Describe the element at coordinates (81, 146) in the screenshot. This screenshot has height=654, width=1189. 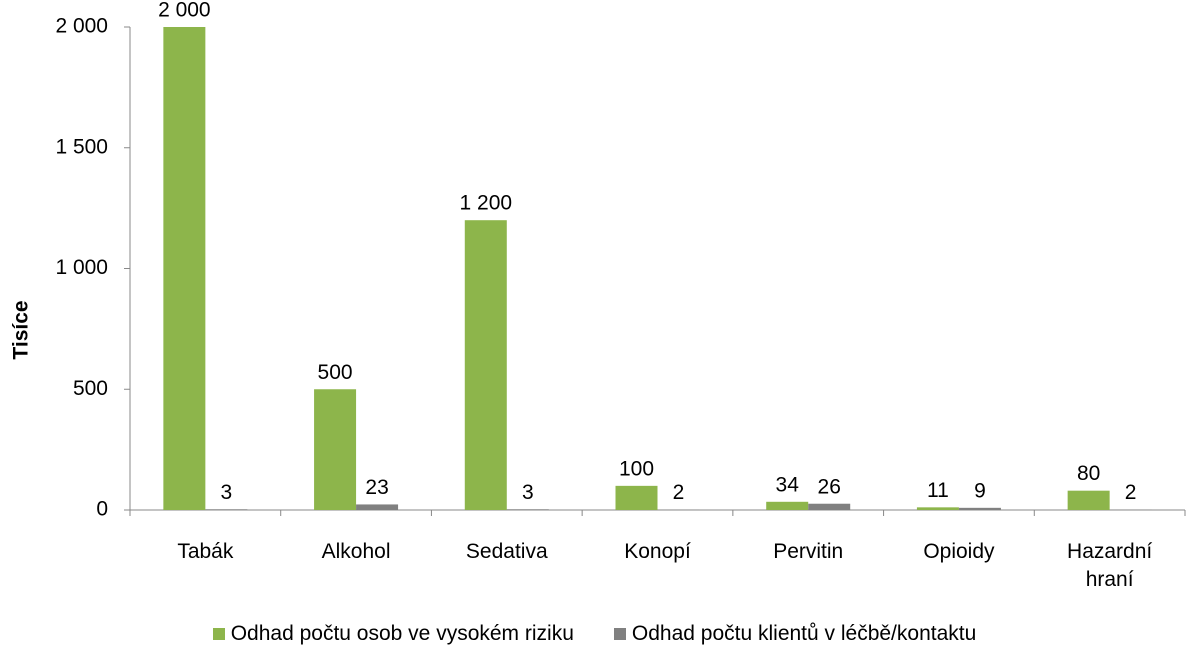
I see `y-tick-label: 1 500` at that location.